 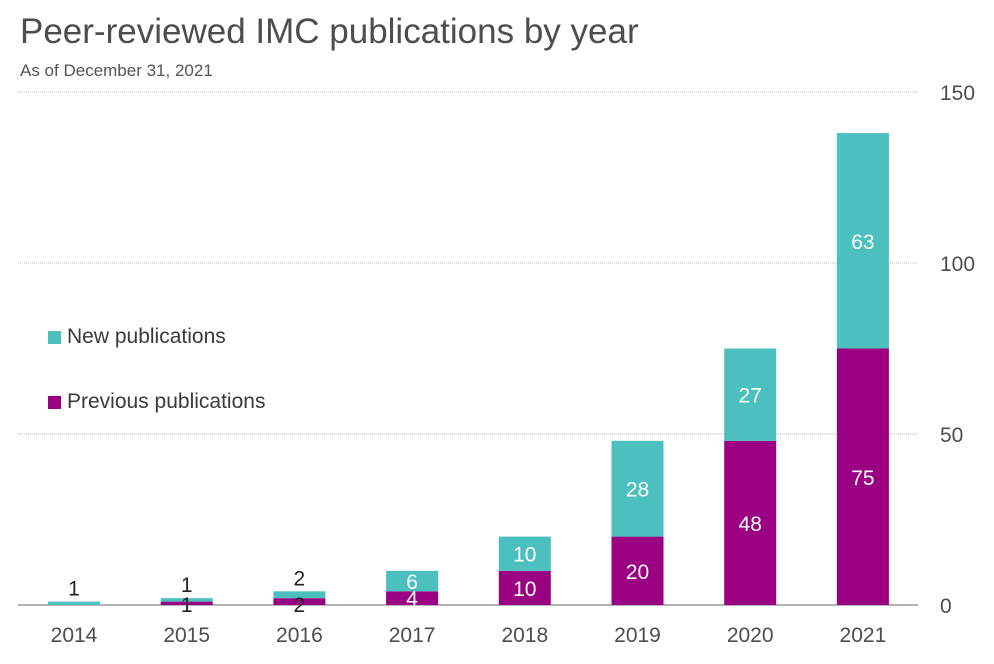 I want to click on x-tick-label: 2021, so click(x=863, y=635).